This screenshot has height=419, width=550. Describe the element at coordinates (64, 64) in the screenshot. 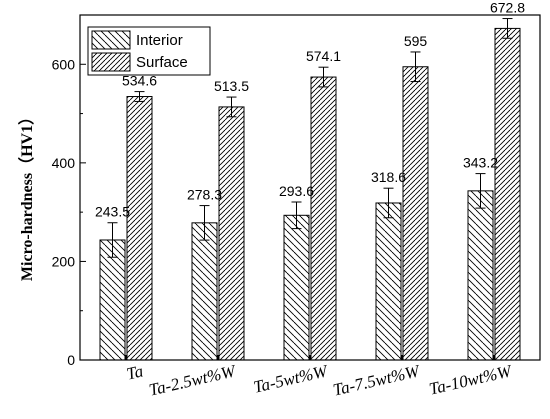

I see `y-tick-label: 600` at that location.